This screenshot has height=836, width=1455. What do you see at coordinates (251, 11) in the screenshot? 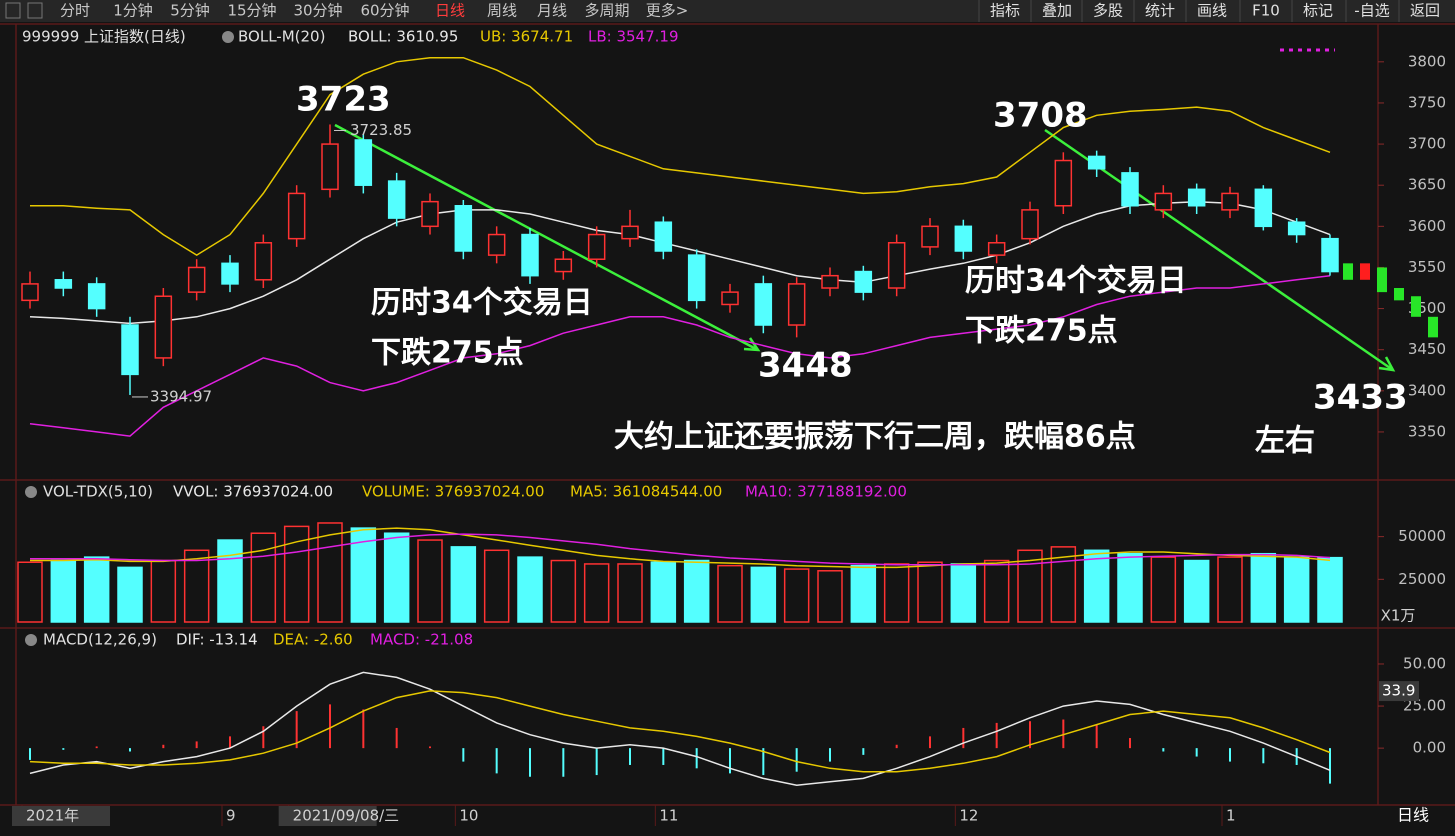
I see `toolbar-item: 15分钟` at bounding box center [251, 11].